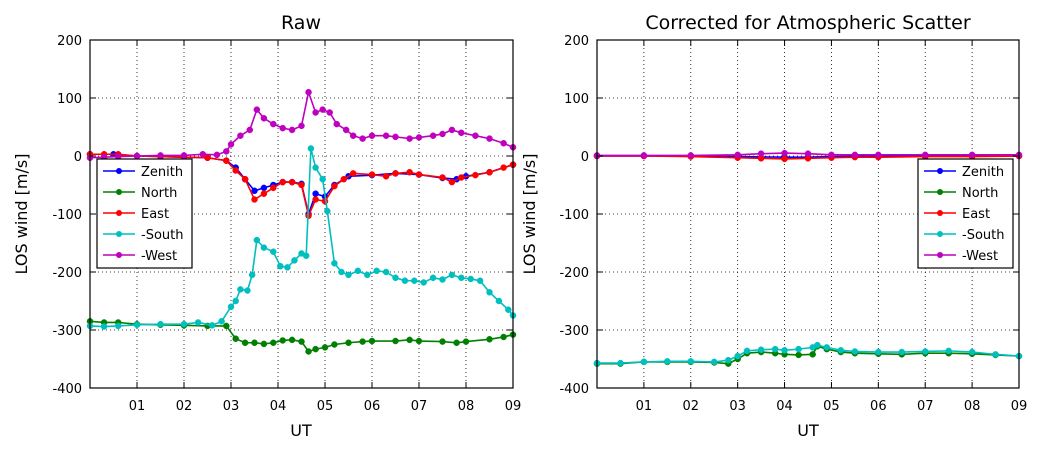 The height and width of the screenshot is (454, 1043). Describe the element at coordinates (983, 172) in the screenshot. I see `legend-label: Zenith` at that location.